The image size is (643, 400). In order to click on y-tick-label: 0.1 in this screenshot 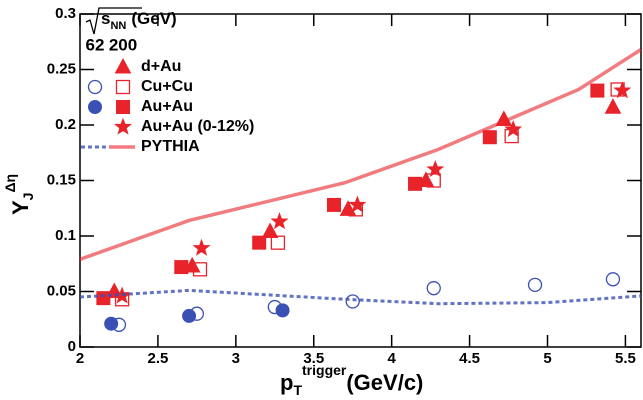, I will do `click(65, 235)`.